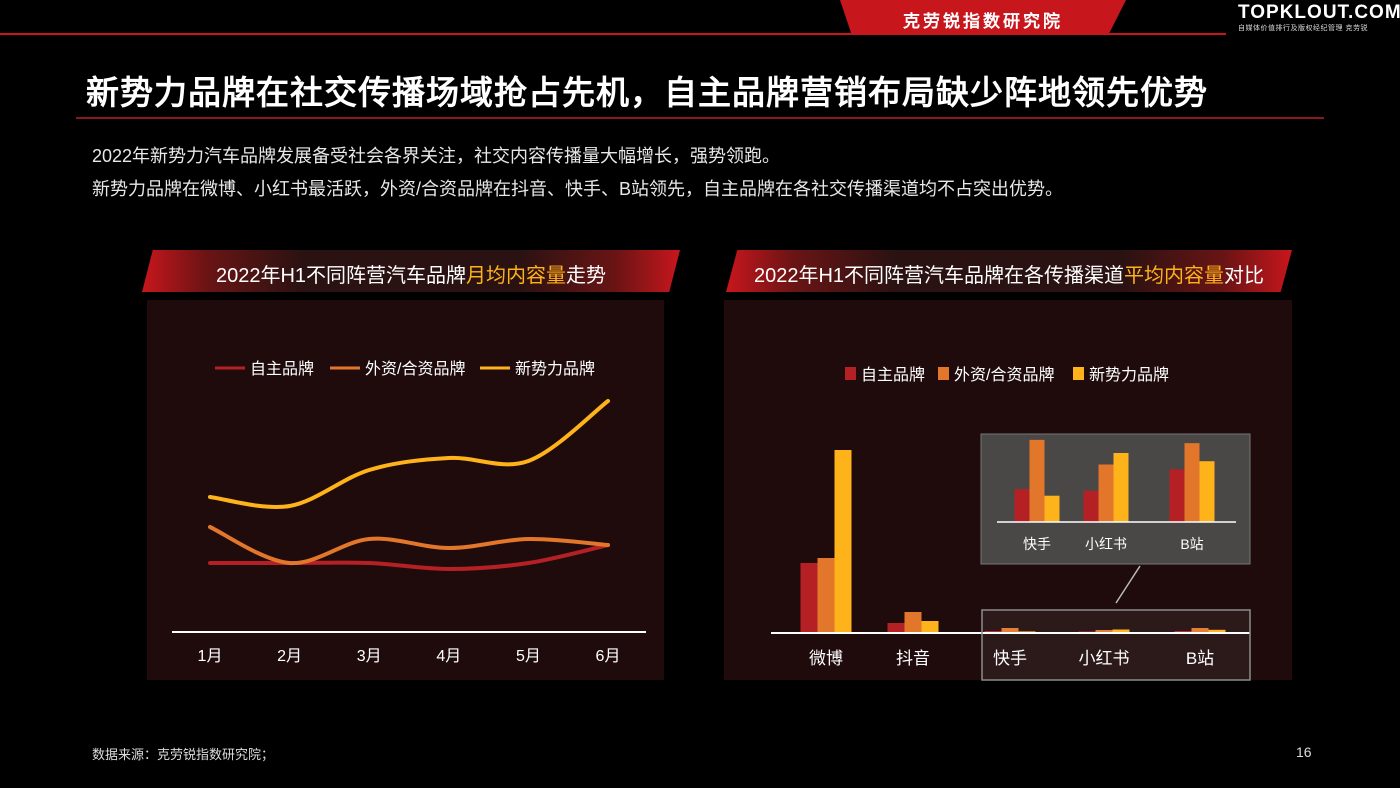 The width and height of the screenshot is (1400, 788). I want to click on left-chart-banner: 2022年H1不同阵营汽车品牌月均内容量走势, so click(411, 271).